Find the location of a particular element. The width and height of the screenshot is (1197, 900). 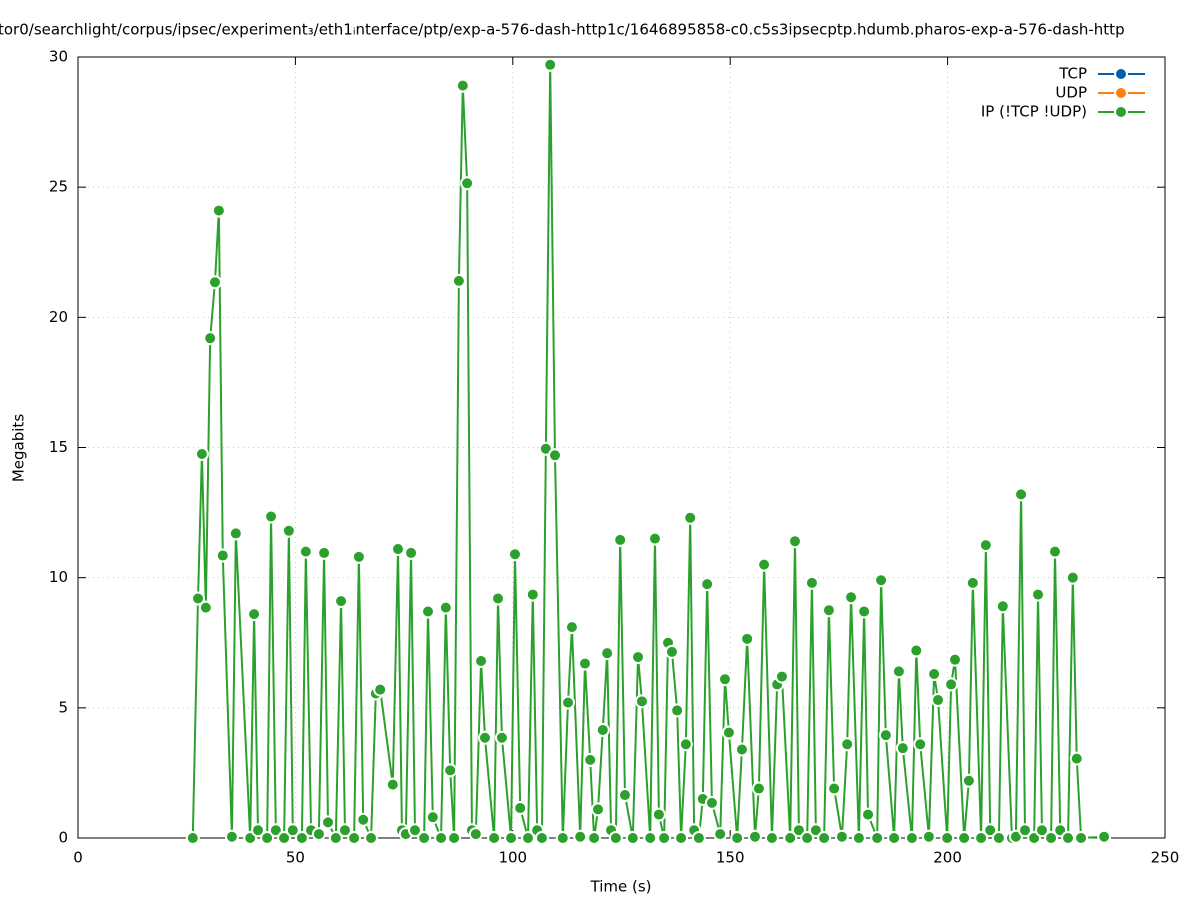

y-tick-label: 25 is located at coordinates (58, 187).